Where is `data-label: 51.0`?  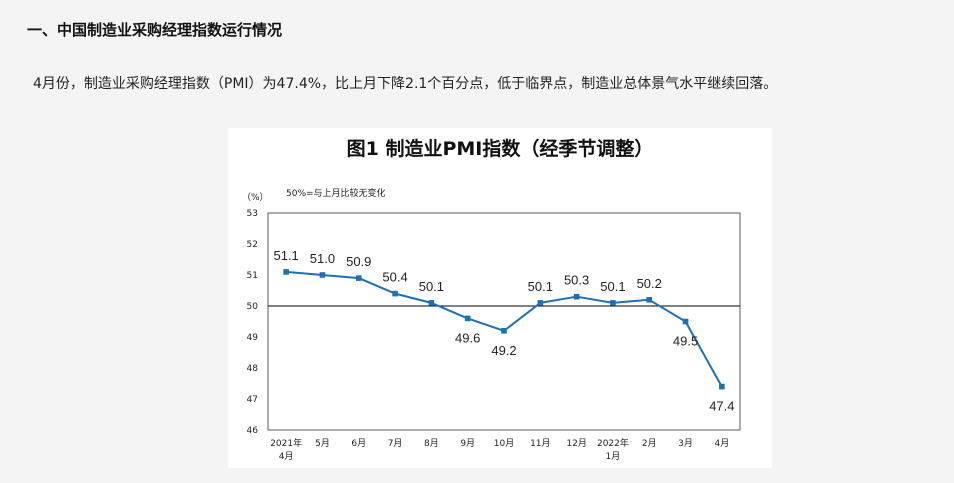 data-label: 51.0 is located at coordinates (322, 258).